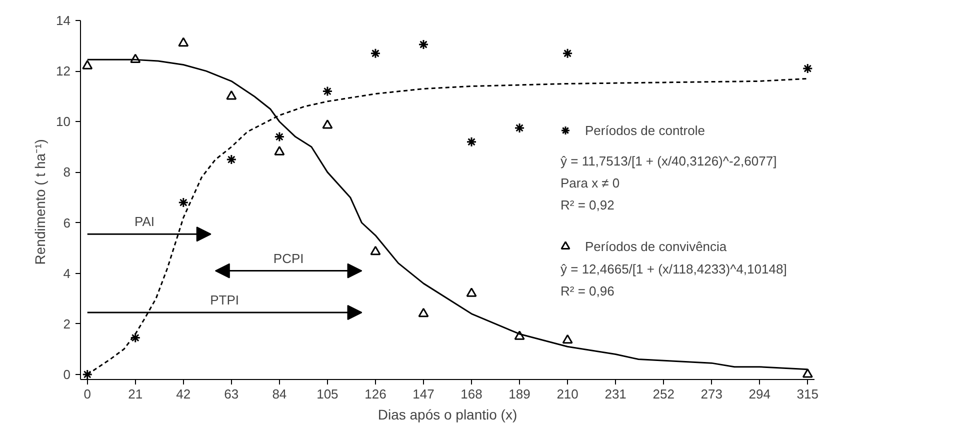 The width and height of the screenshot is (954, 439). Describe the element at coordinates (656, 246) in the screenshot. I see `legend-label: Períodos de convivência` at that location.